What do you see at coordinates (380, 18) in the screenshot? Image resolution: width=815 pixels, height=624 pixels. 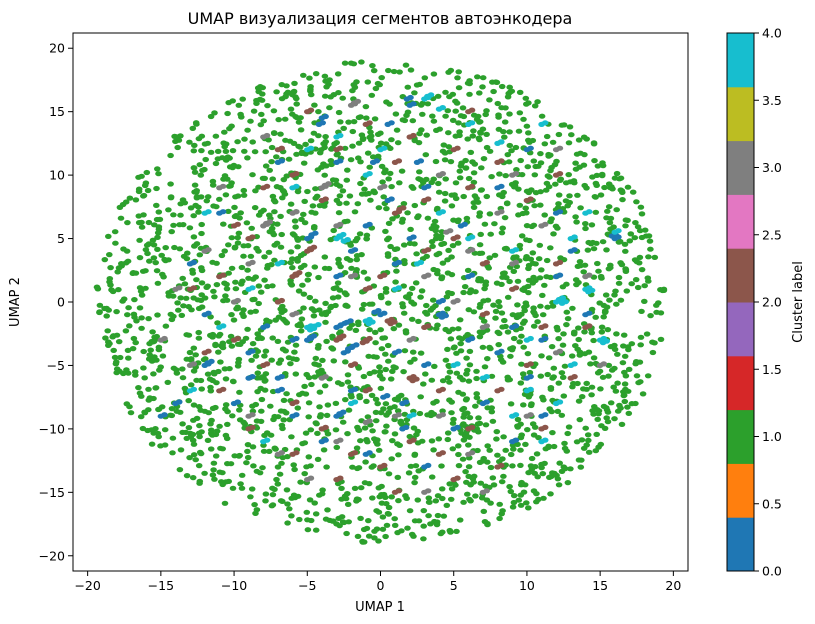 I see `chart-title: UMAP визуализация сегментов автоэнкодера` at bounding box center [380, 18].